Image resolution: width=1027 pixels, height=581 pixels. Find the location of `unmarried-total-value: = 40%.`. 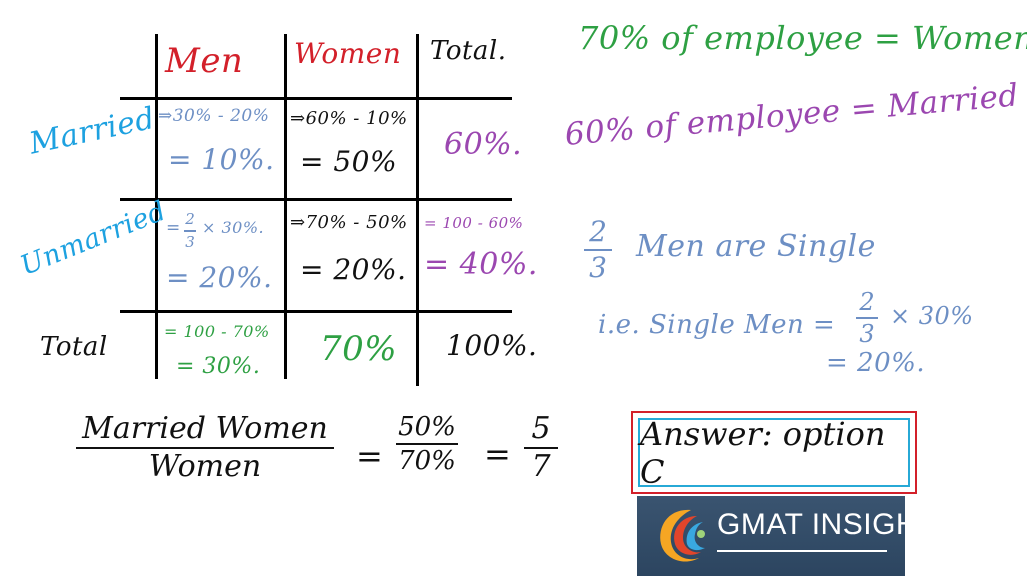

unmarried-total-value: = 40%. is located at coordinates (481, 264).